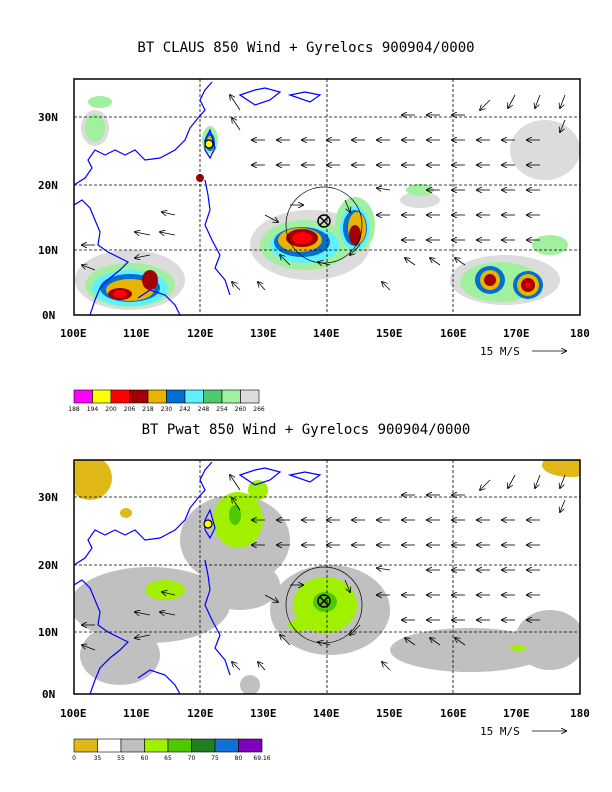  What do you see at coordinates (198, 577) in the screenshot?
I see `panel2-coastlines` at bounding box center [198, 577].